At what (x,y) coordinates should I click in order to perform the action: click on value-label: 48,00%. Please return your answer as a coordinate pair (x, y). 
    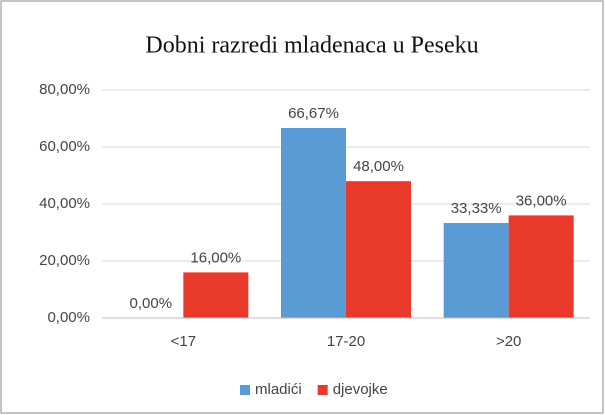
    Looking at the image, I should click on (378, 166).